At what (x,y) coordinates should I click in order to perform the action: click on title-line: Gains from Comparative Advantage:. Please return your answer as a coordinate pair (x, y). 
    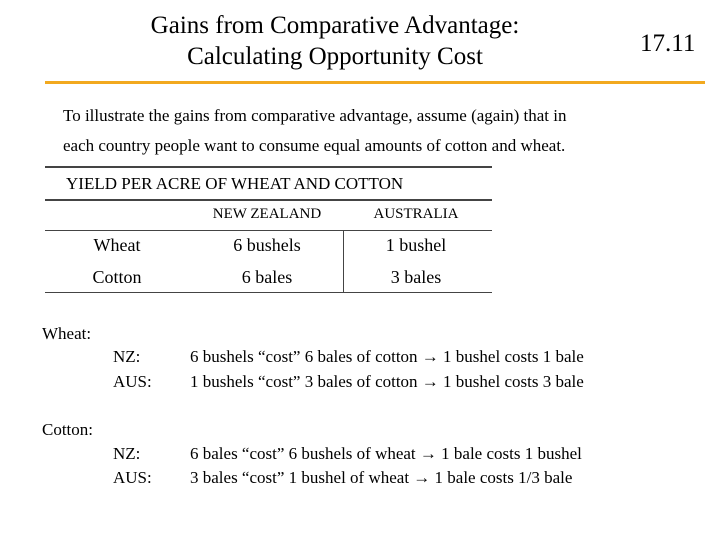
    Looking at the image, I should click on (335, 25).